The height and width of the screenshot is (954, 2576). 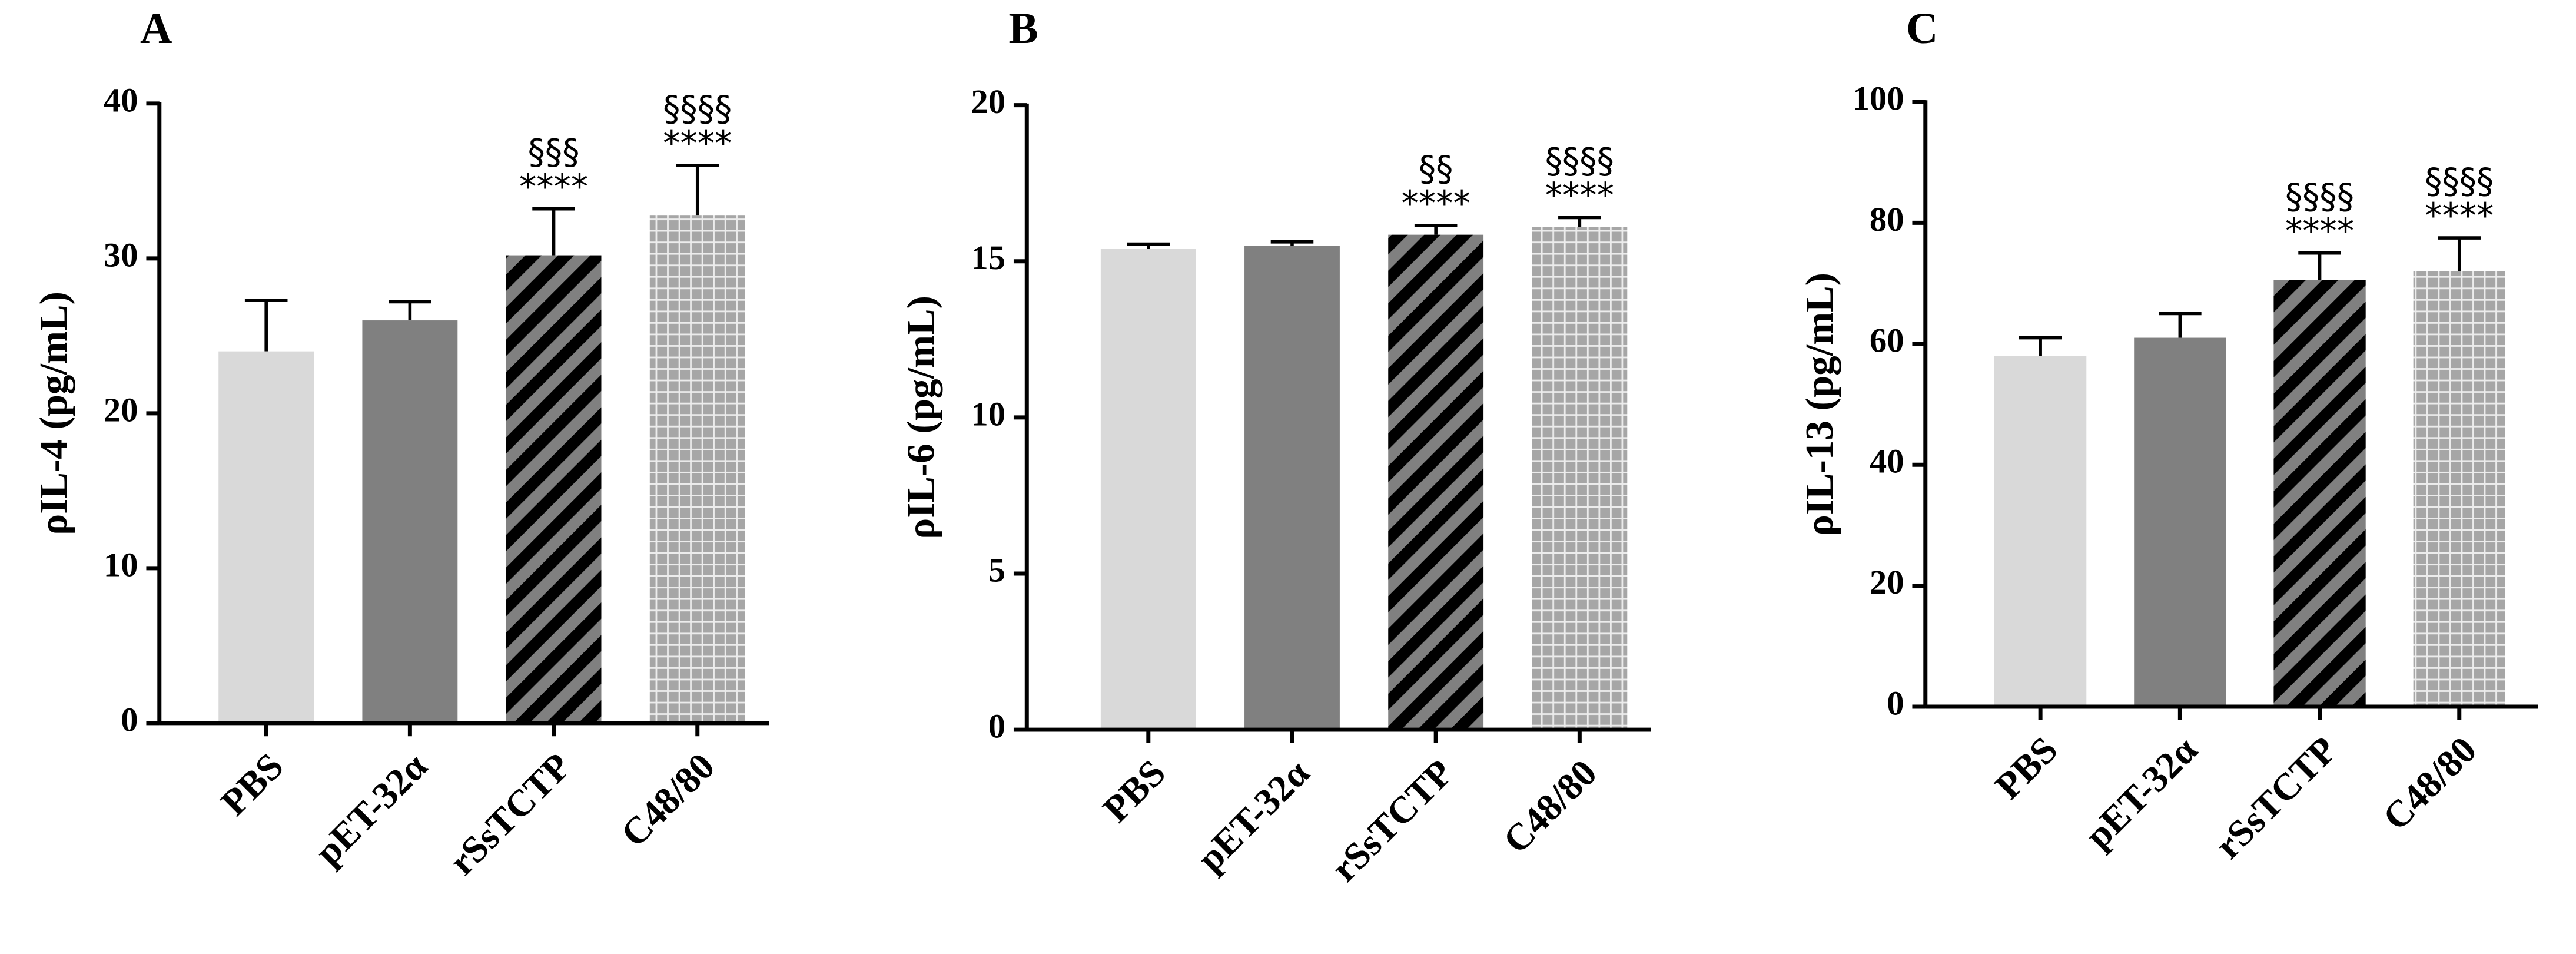 I want to click on y-tick-label: 100, so click(x=1879, y=98).